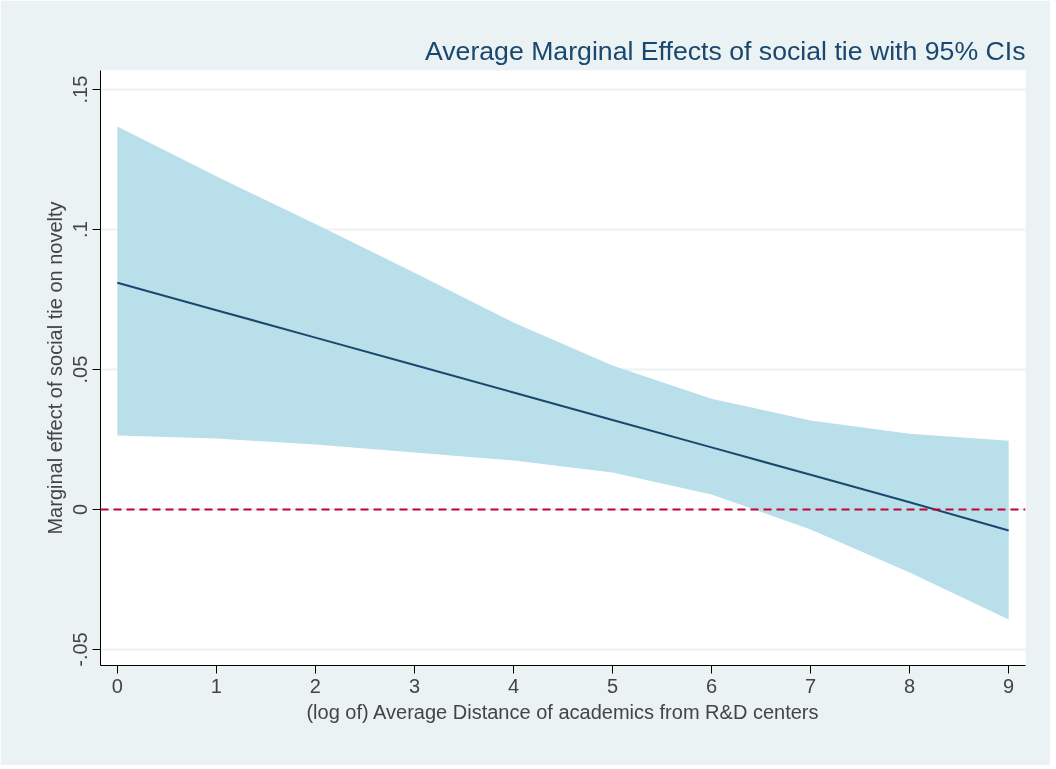 The width and height of the screenshot is (1056, 769). What do you see at coordinates (80, 649) in the screenshot?
I see `y-tick-label: -.05` at bounding box center [80, 649].